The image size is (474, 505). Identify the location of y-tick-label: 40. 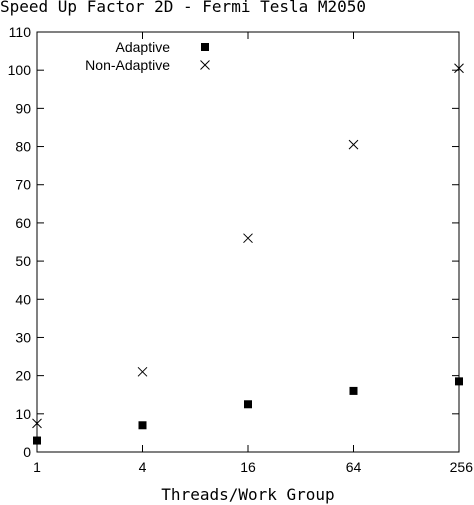
(23, 299).